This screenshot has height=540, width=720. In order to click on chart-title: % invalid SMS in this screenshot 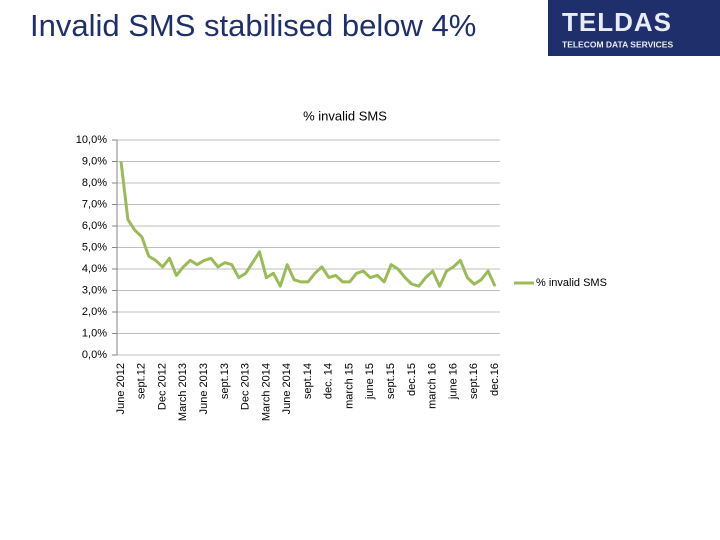, I will do `click(345, 115)`.